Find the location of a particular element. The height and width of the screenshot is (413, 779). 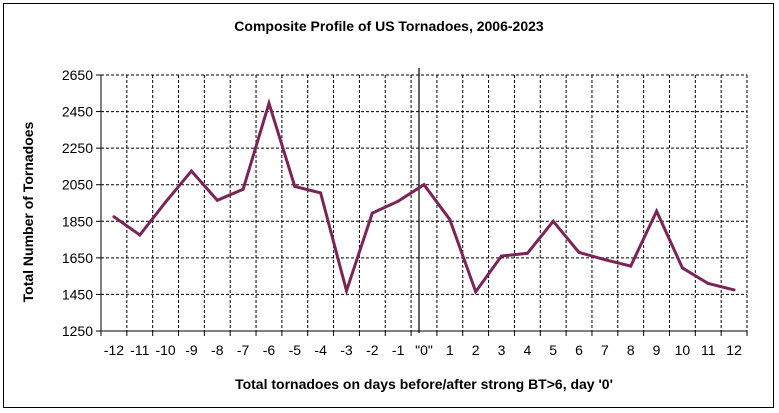

y-tick-label: 1850 is located at coordinates (77, 221).